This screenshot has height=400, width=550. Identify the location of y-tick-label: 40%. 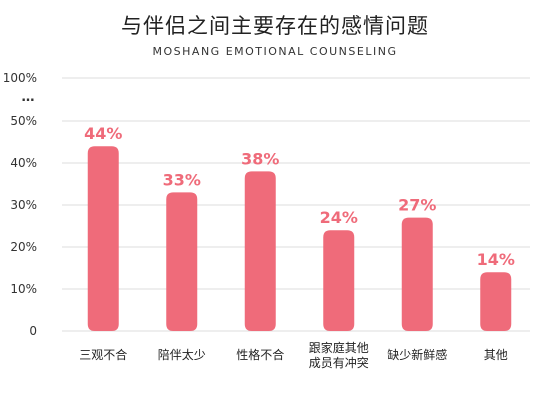
(23, 163).